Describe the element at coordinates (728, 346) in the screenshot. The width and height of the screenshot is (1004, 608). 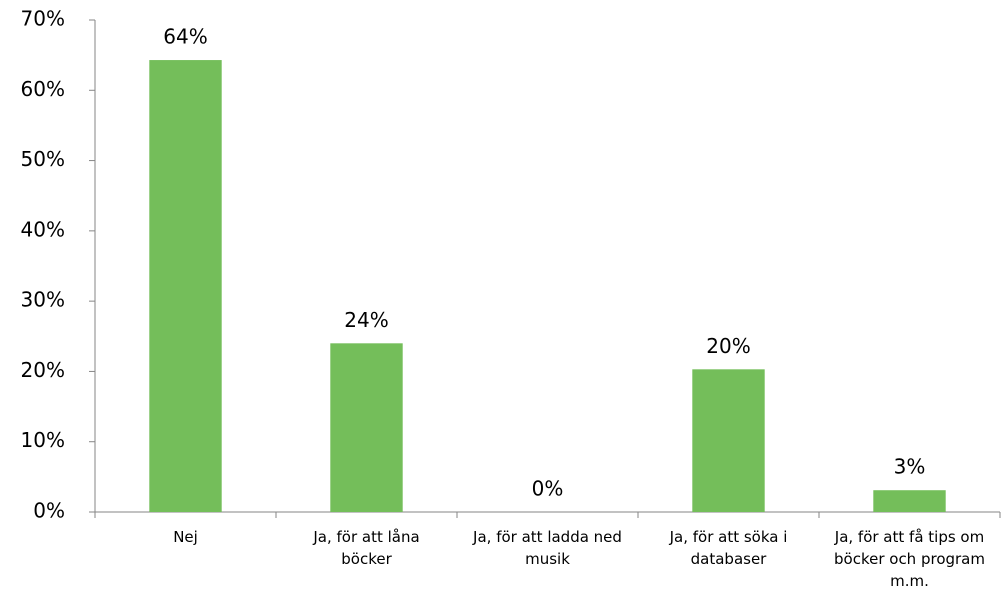
I see `data-label: 20%` at that location.